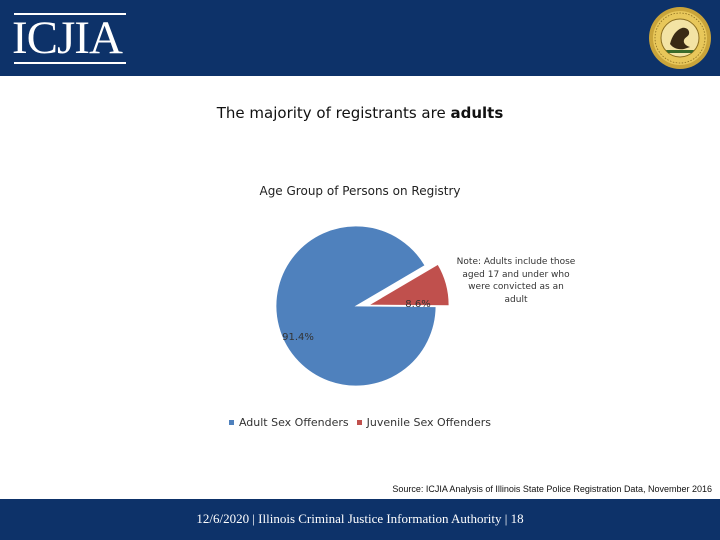 This screenshot has height=540, width=720. Describe the element at coordinates (67, 38) in the screenshot. I see `icjia-logo: ICJIA` at that location.